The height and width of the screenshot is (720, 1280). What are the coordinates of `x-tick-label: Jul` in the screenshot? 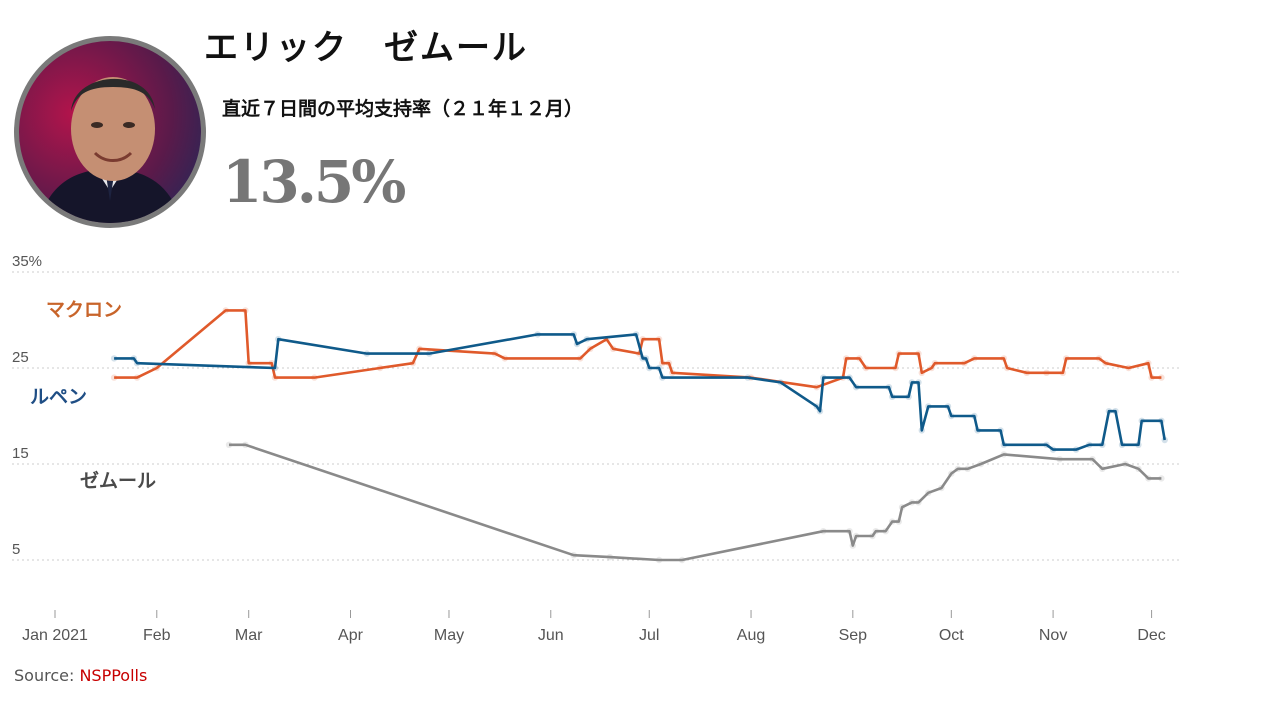 It's located at (649, 635).